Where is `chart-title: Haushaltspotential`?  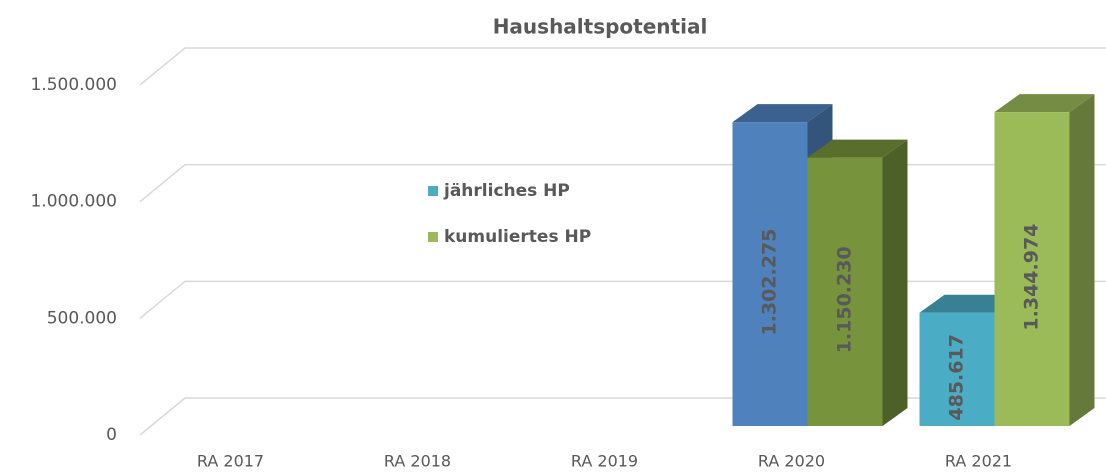
chart-title: Haushaltspotential is located at coordinates (600, 27).